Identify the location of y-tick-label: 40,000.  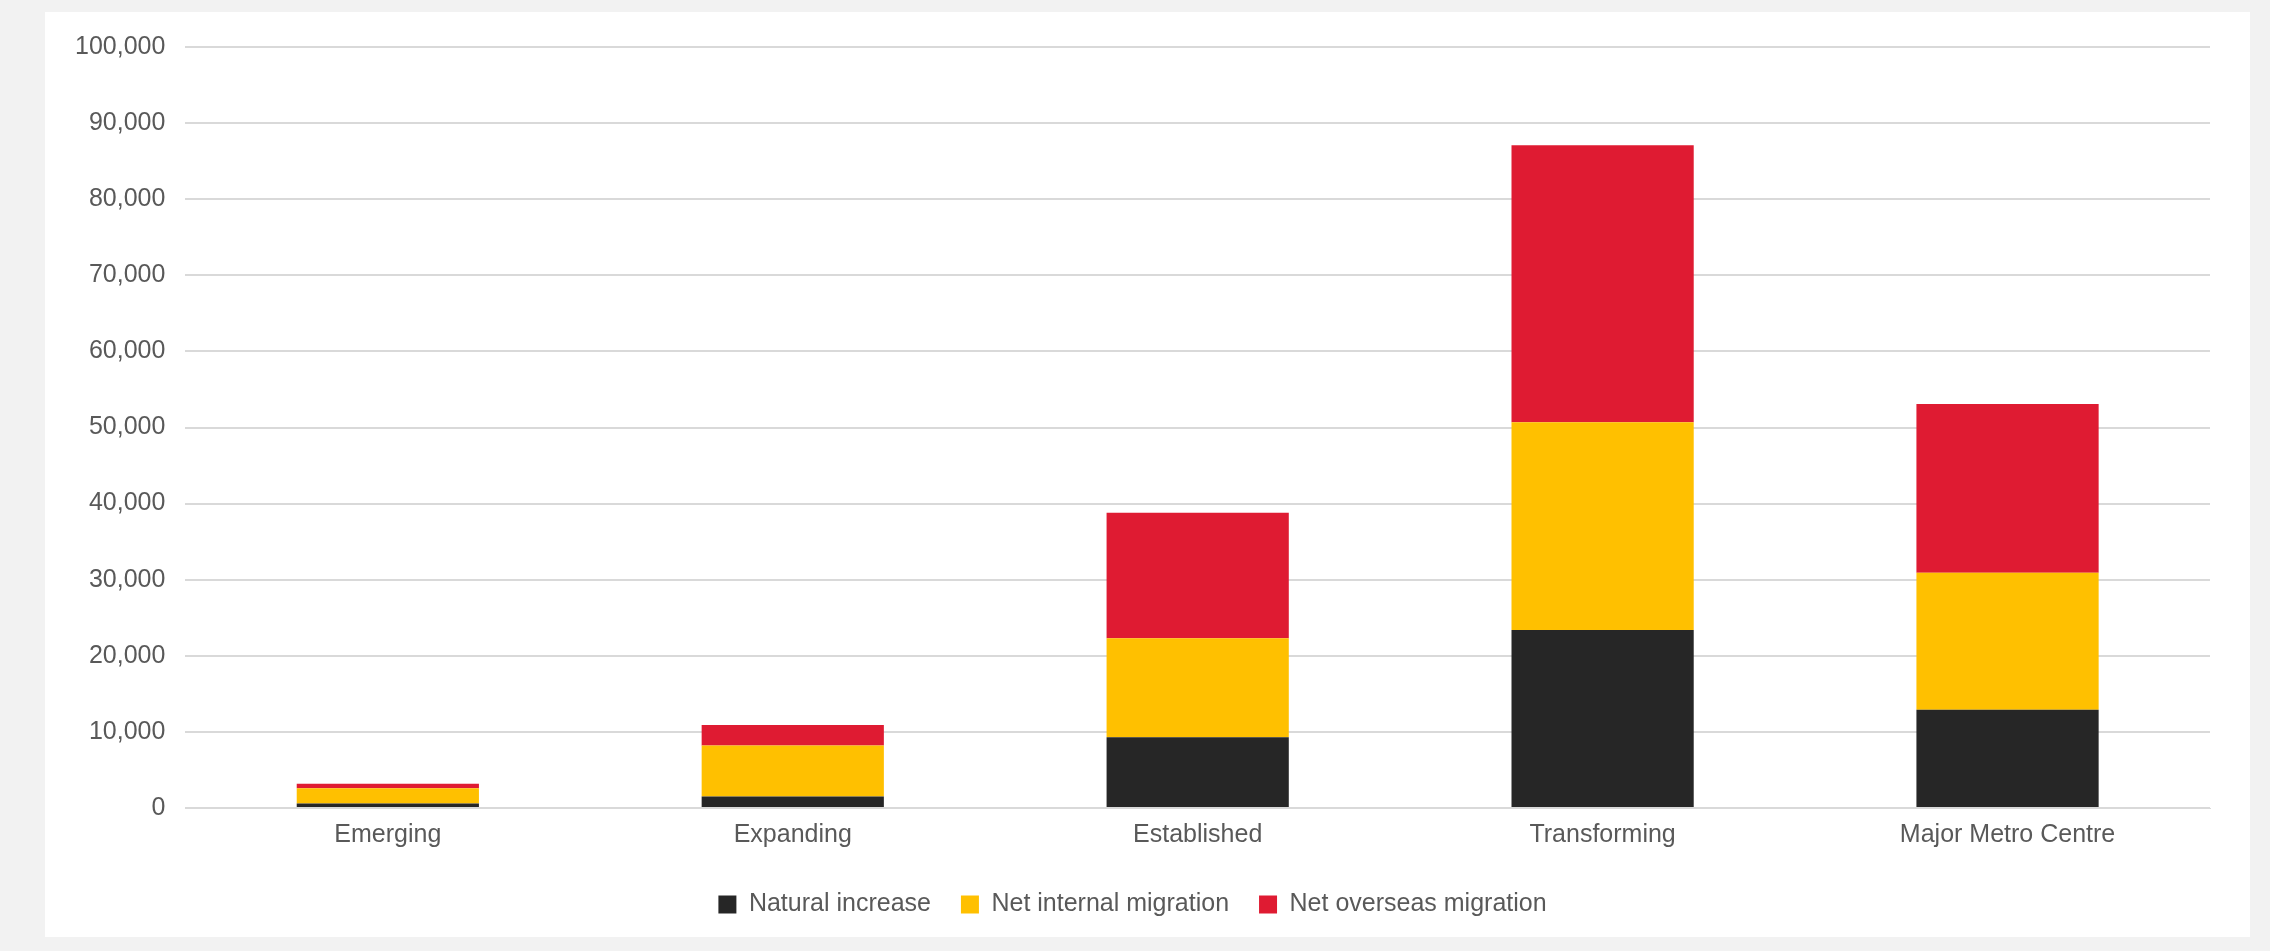
(127, 501).